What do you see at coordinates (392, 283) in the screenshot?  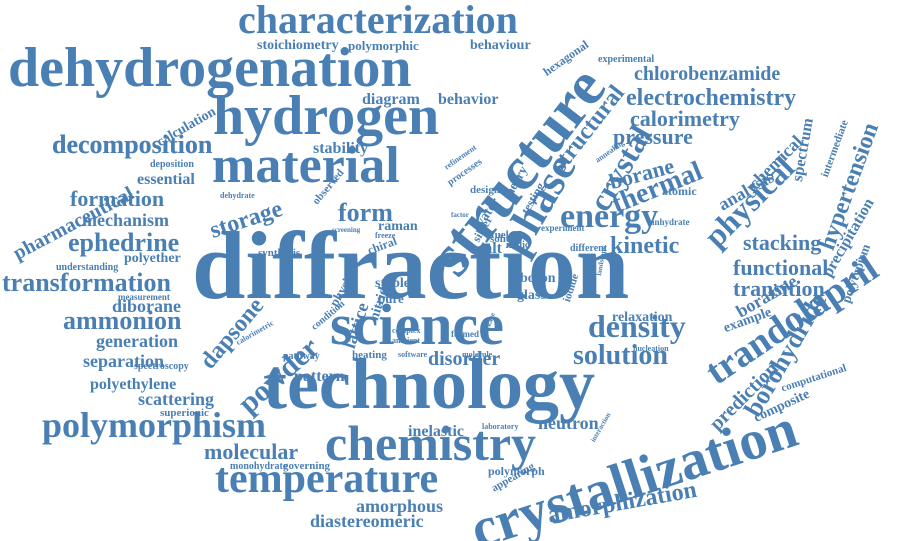 I see `word-stable: stable` at bounding box center [392, 283].